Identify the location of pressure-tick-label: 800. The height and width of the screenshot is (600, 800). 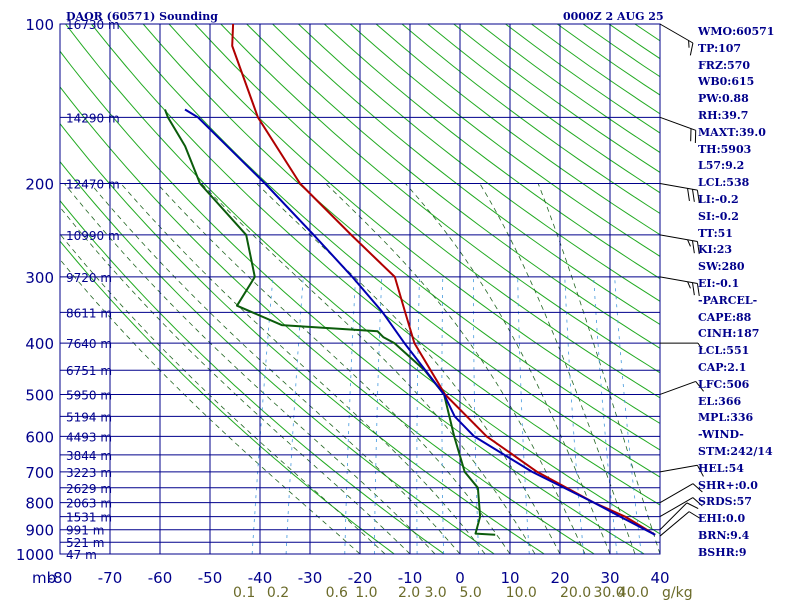
(39, 504).